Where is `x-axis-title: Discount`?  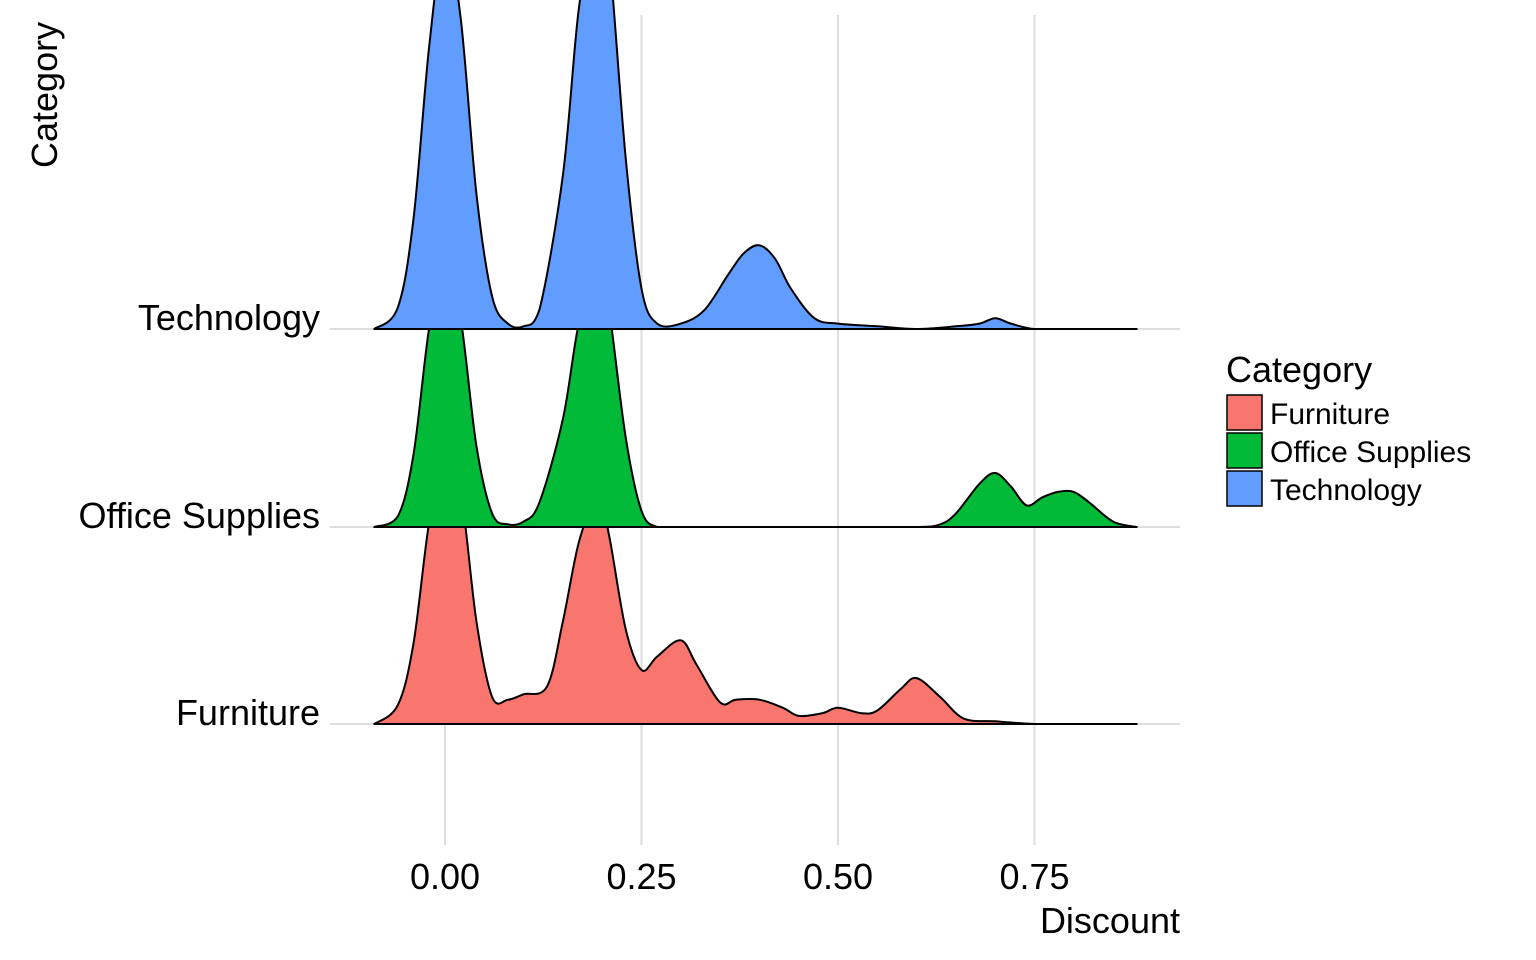
x-axis-title: Discount is located at coordinates (1110, 920).